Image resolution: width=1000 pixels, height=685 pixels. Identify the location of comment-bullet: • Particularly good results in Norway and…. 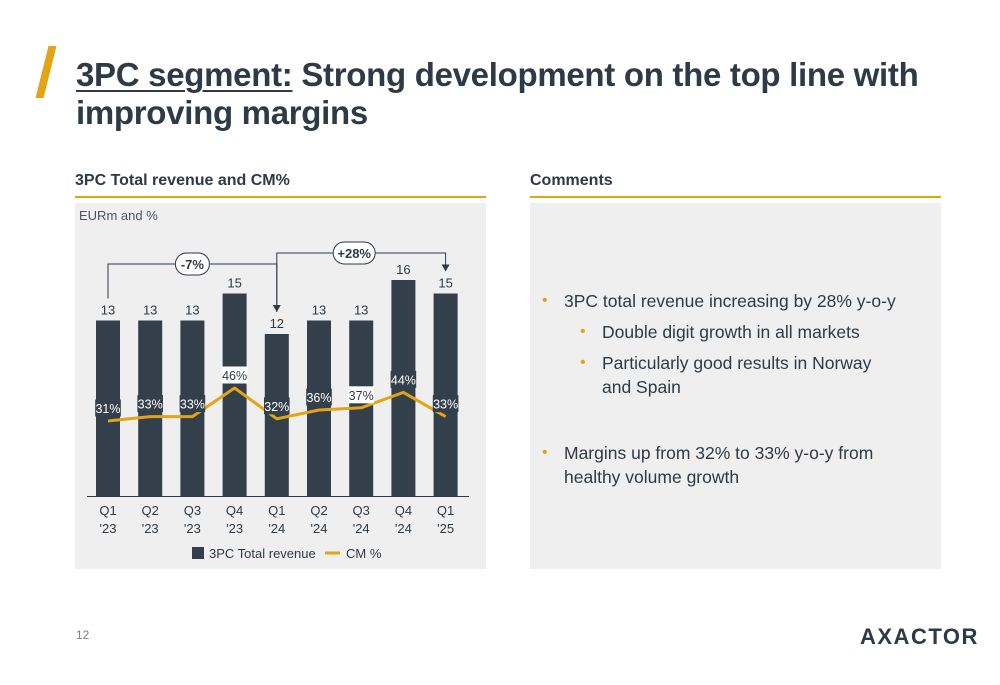
(741, 375).